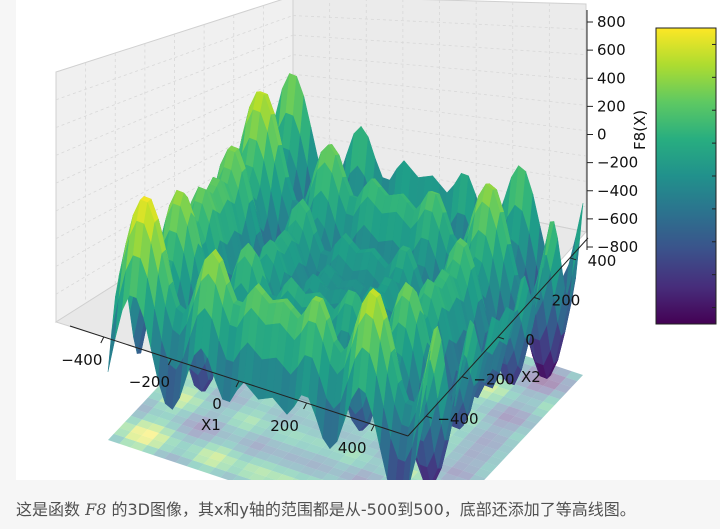  I want to click on y-tick-mark, so click(501, 338).